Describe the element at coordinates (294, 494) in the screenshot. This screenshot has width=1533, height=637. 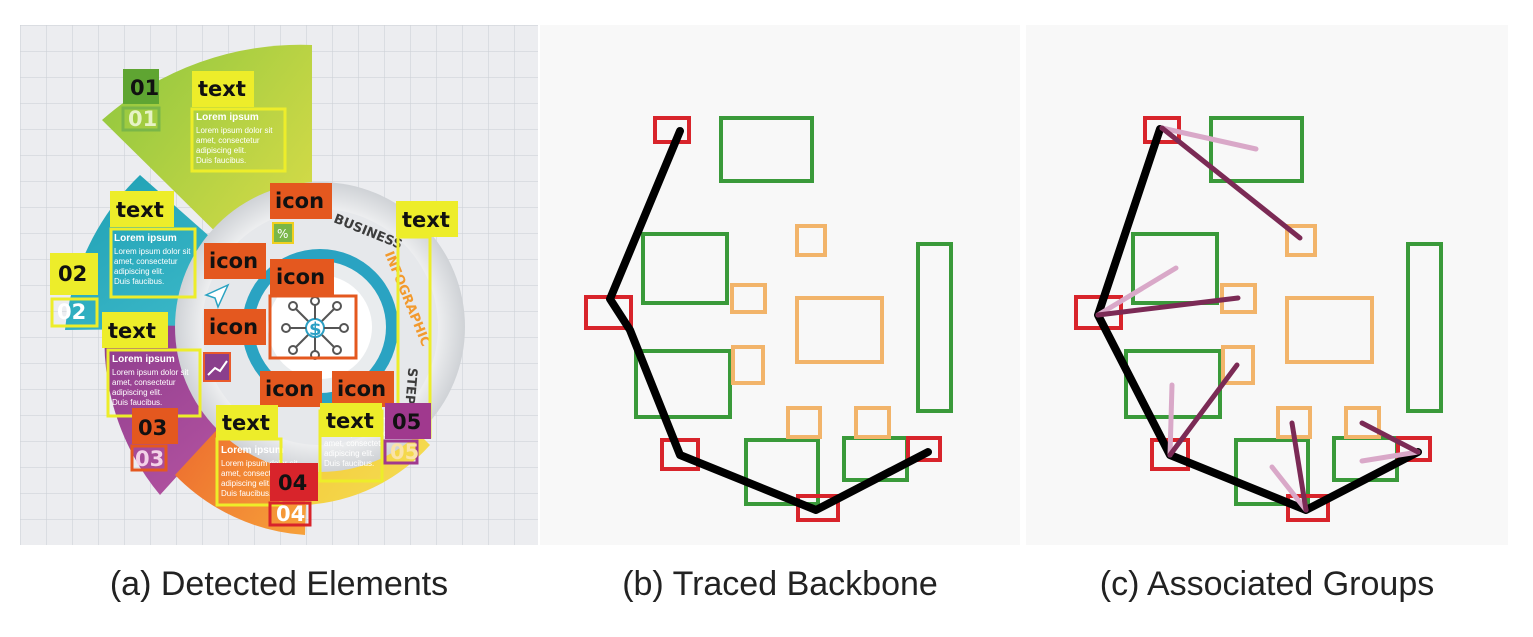
I see `label-04: 04 04` at that location.